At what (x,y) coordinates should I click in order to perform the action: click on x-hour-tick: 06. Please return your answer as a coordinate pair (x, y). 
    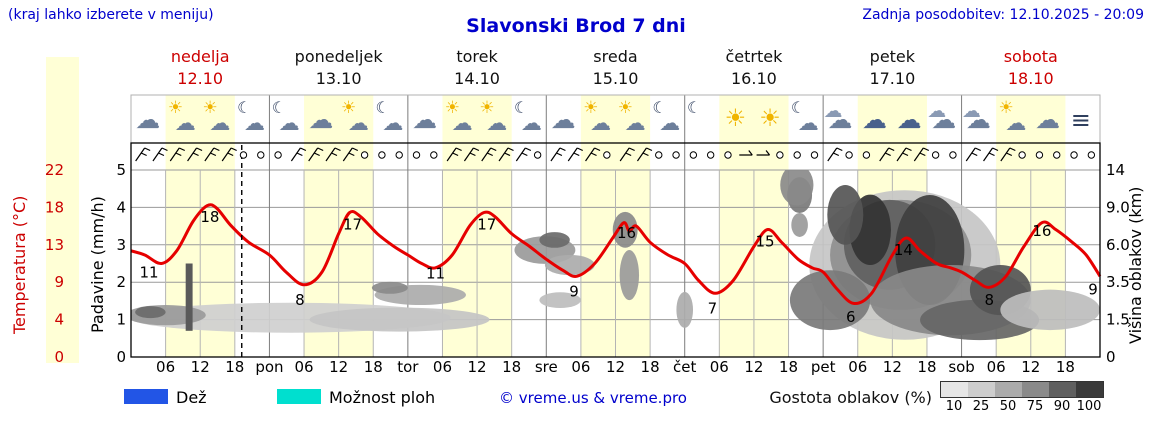
    Looking at the image, I should click on (857, 367).